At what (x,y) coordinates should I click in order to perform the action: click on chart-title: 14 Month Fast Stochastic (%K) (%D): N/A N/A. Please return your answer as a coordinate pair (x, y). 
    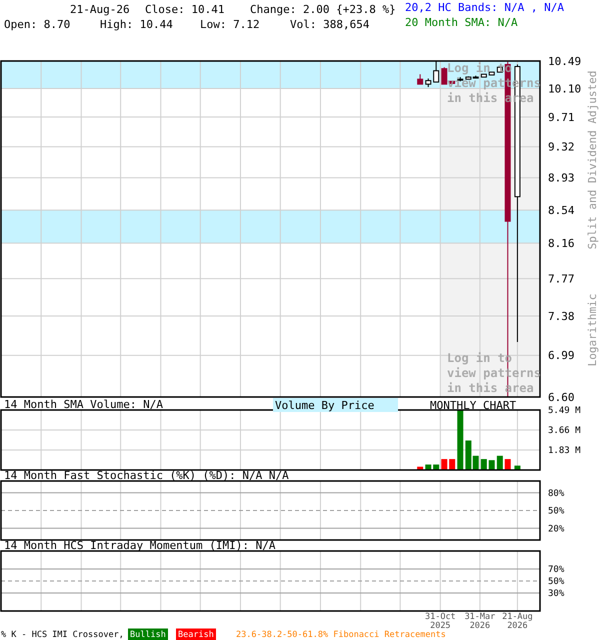
    Looking at the image, I should click on (147, 475).